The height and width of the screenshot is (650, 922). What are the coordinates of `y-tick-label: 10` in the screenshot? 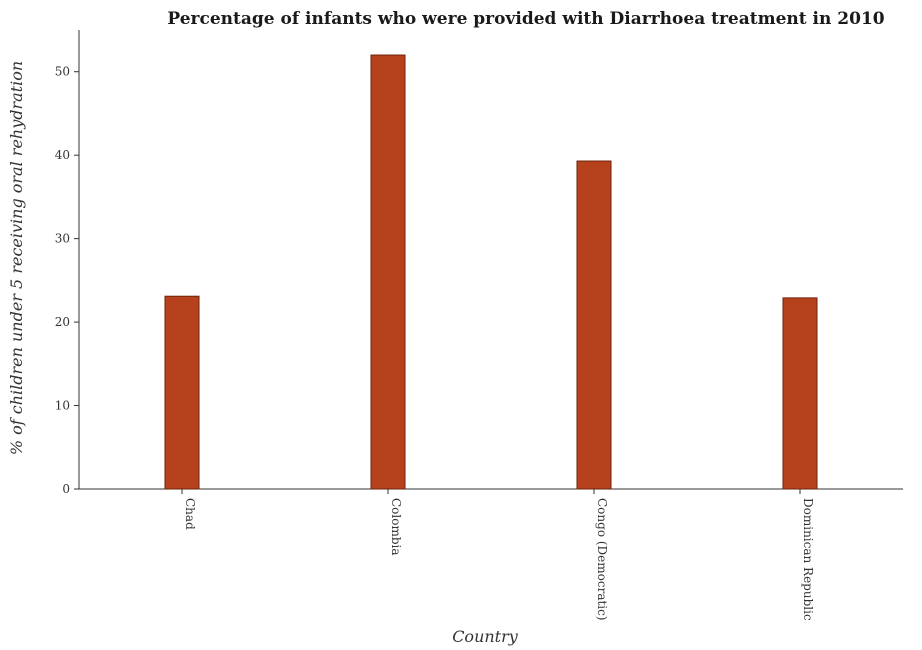 It's located at (62, 406).